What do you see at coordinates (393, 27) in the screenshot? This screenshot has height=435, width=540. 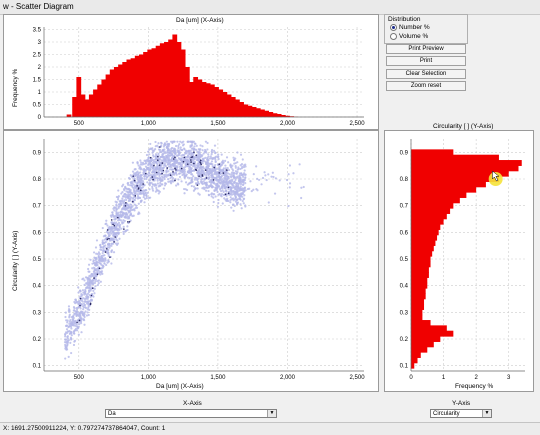 I see `radio-number-dot` at bounding box center [393, 27].